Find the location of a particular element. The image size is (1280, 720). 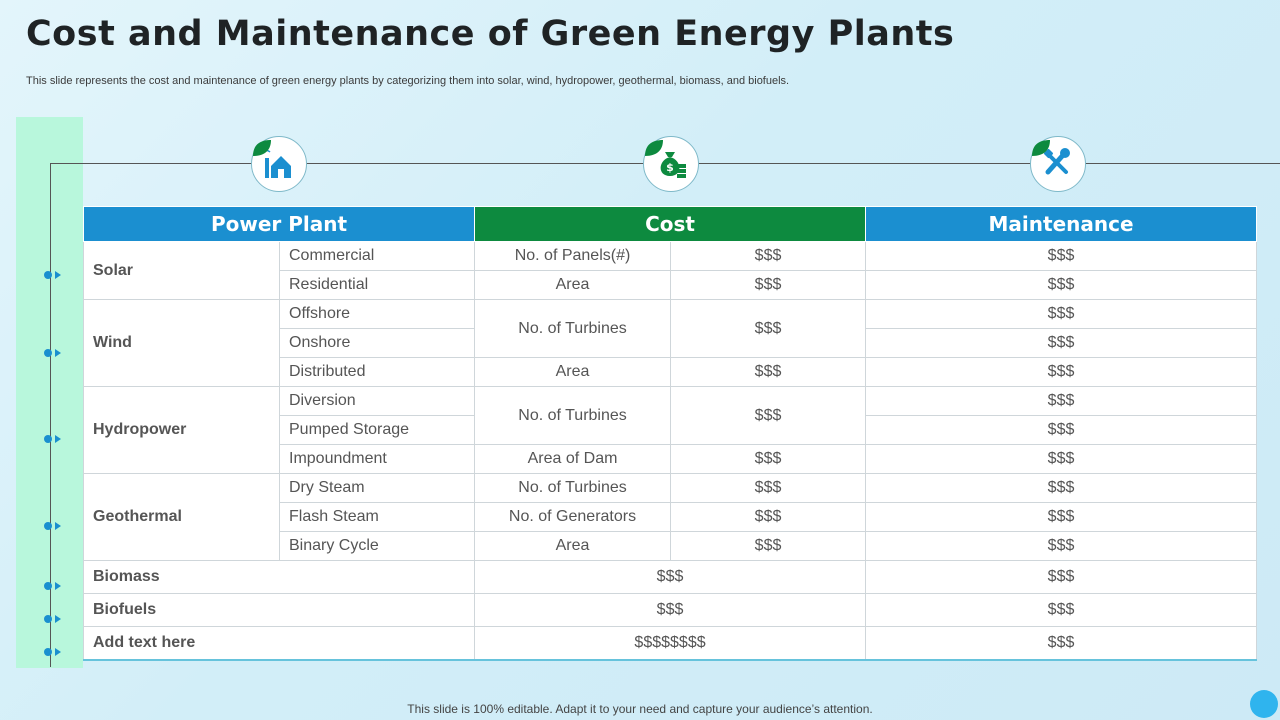

table-row: Binary Cycle Area $$$ $$$ is located at coordinates (671, 546).